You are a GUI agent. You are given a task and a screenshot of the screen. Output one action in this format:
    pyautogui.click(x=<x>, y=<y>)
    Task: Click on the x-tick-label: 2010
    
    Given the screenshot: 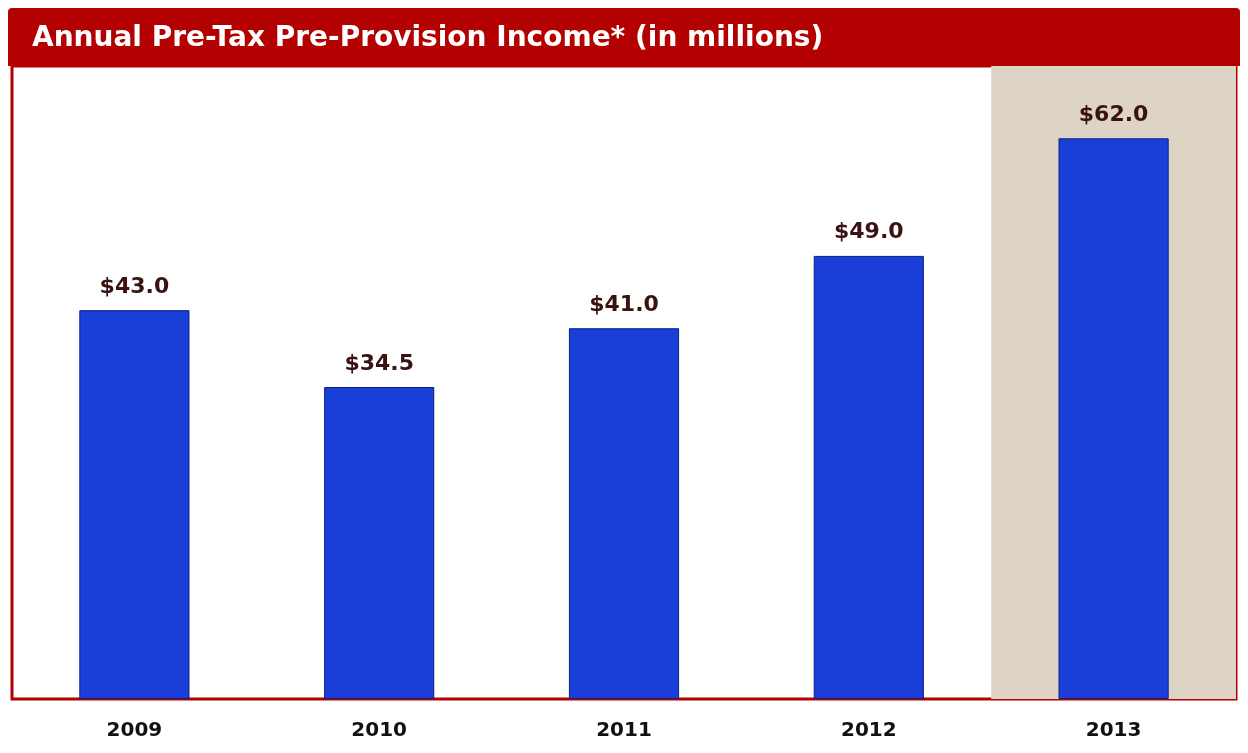 What is the action you would take?
    pyautogui.click(x=379, y=729)
    